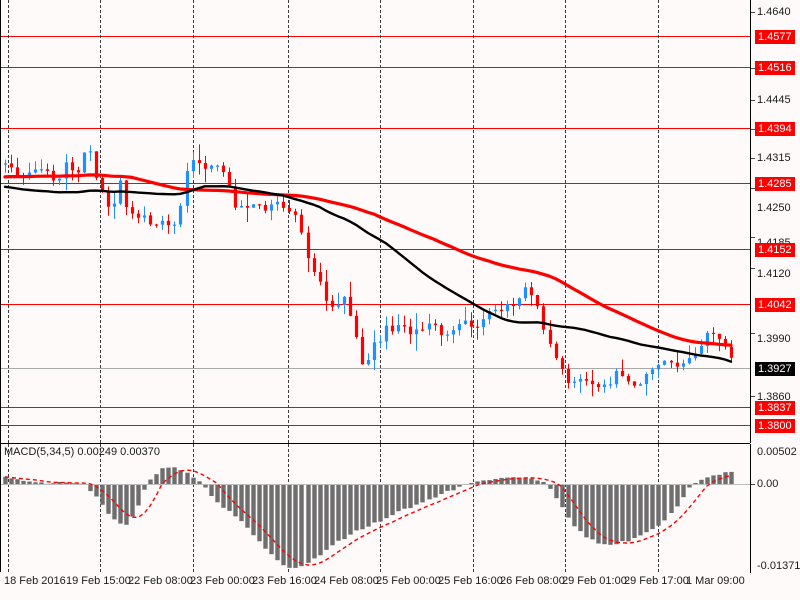  I want to click on current-price-badge: 1.3927, so click(775, 369).